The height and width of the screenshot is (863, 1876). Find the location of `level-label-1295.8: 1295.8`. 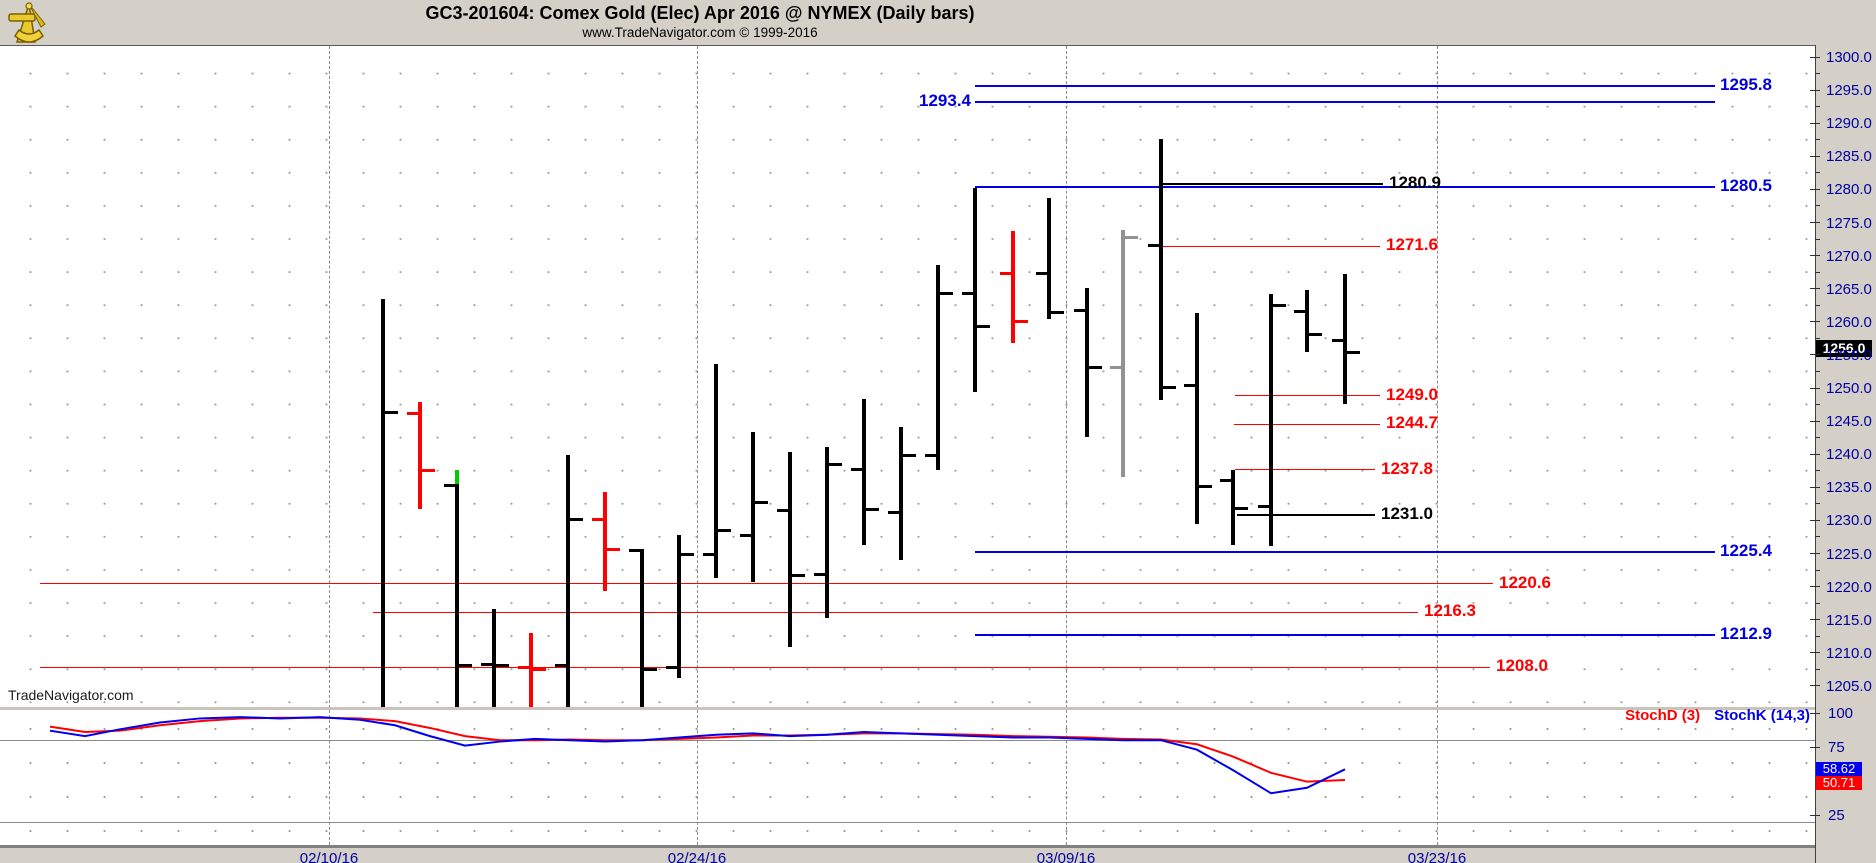

level-label-1295.8: 1295.8 is located at coordinates (1746, 84).